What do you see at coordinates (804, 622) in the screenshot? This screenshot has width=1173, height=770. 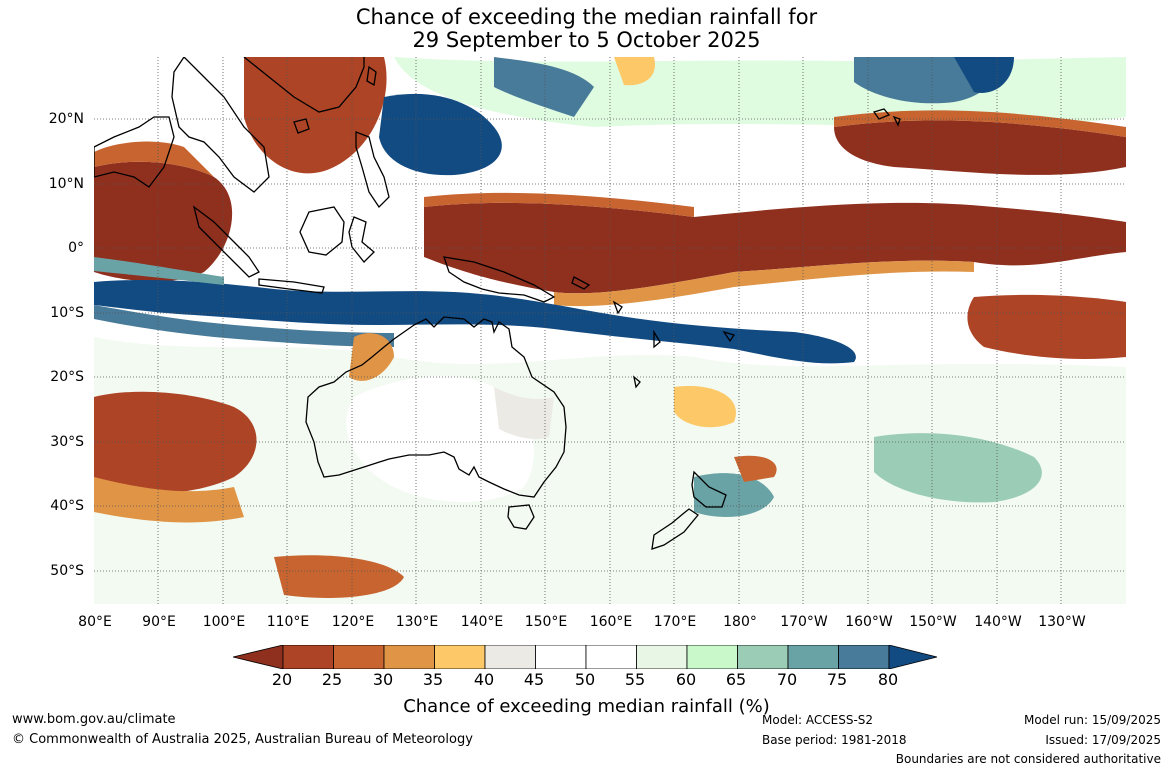 I see `lon-label-170w: 170°W` at bounding box center [804, 622].